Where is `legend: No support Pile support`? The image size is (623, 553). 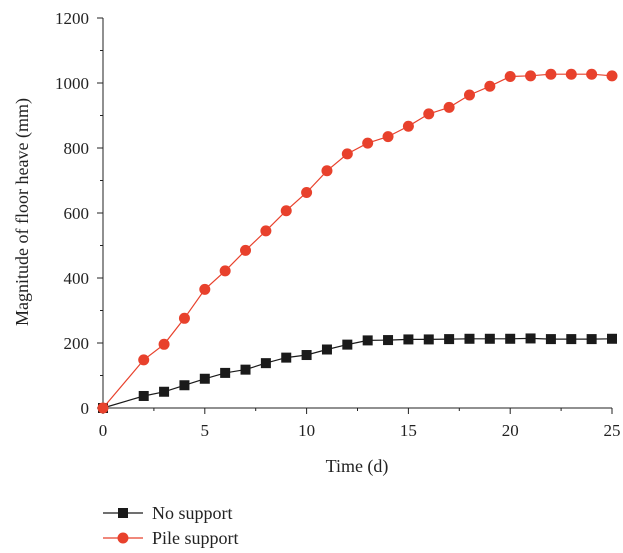
legend: No support Pile support is located at coordinates (171, 525).